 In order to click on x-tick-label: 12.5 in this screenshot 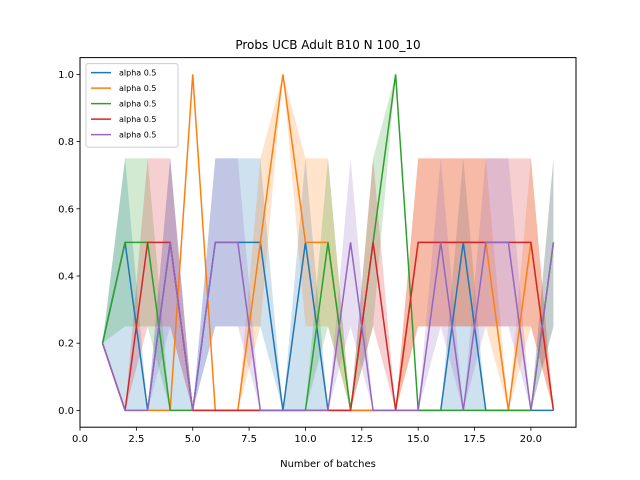, I will do `click(362, 439)`.